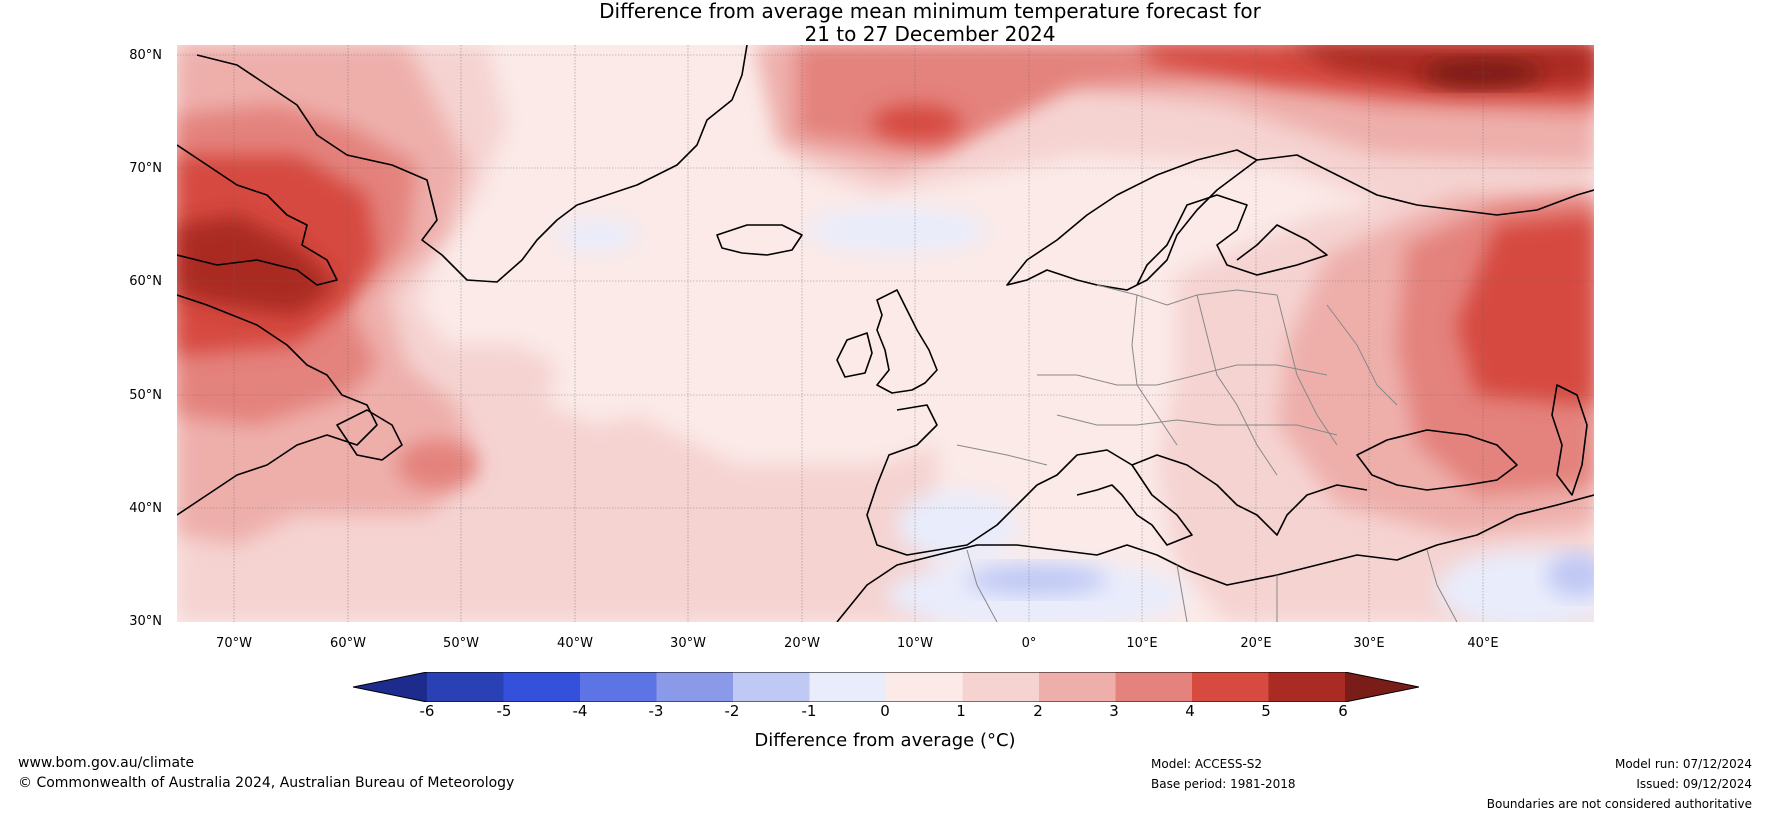 This screenshot has height=816, width=1770. What do you see at coordinates (390, 687) in the screenshot?
I see `colorbar-extend-low` at bounding box center [390, 687].